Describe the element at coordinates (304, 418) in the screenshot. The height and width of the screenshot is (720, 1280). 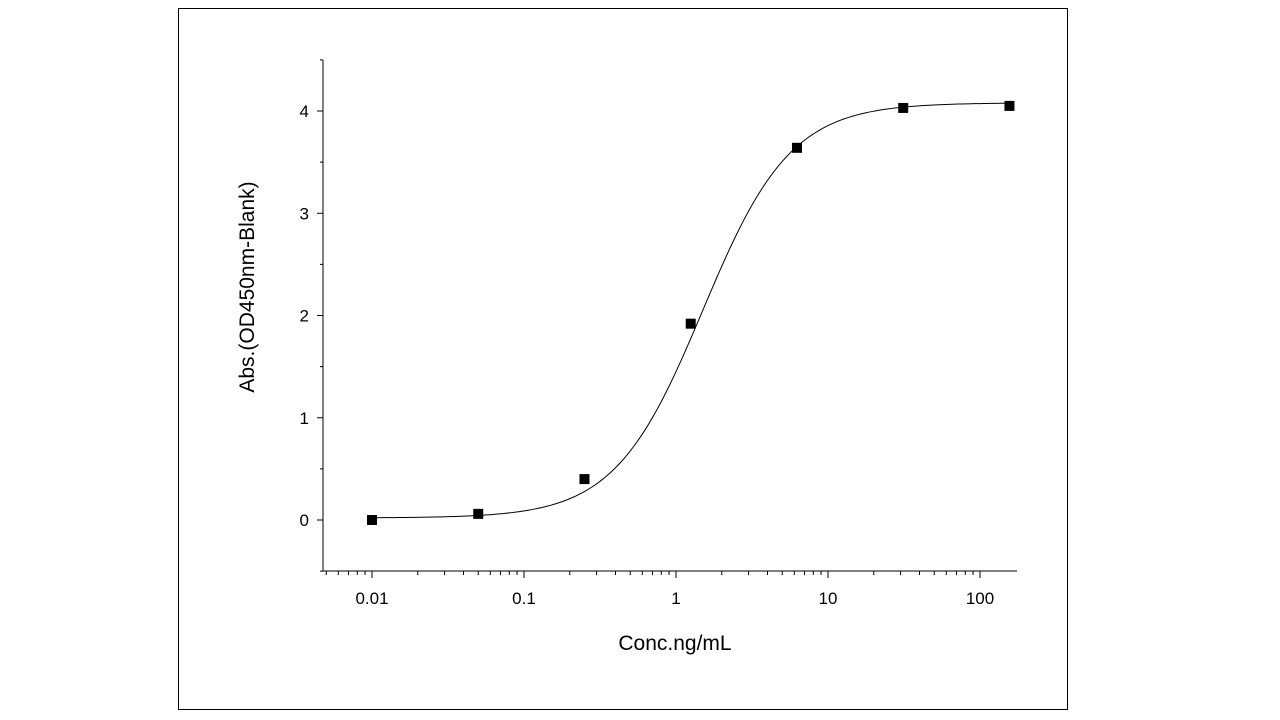
I see `y-tick-label: 1` at that location.